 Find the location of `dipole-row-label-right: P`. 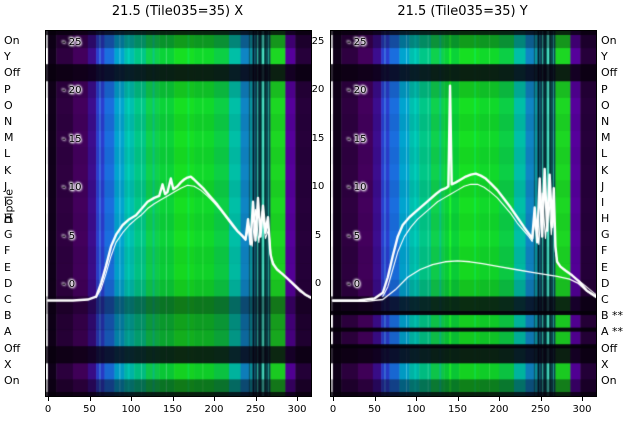

dipole-row-label-right: P is located at coordinates (604, 89).